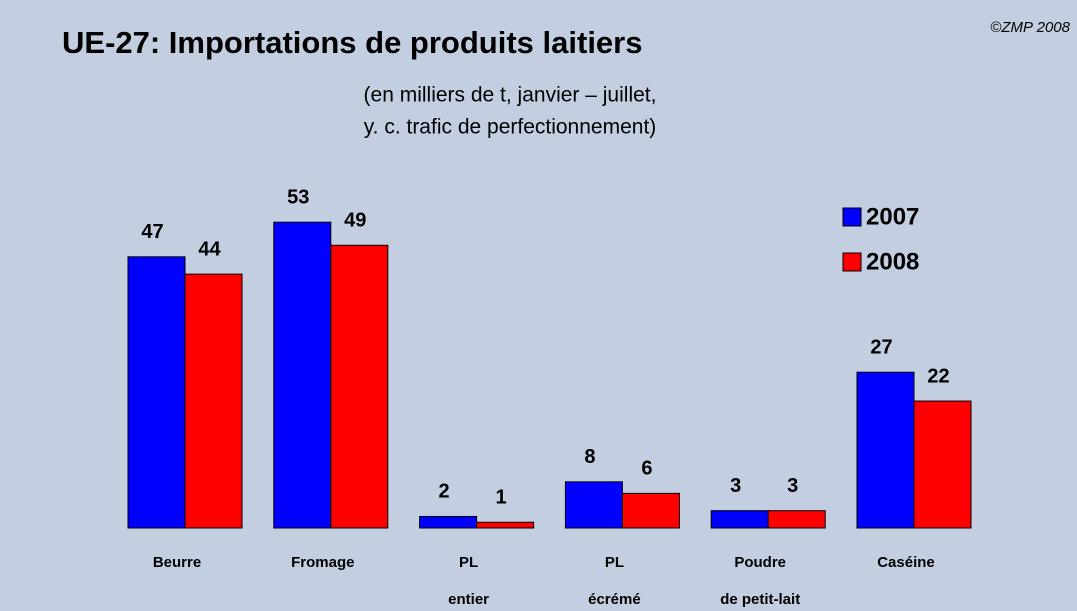  Describe the element at coordinates (760, 562) in the screenshot. I see `x-tick-label: Poudre` at that location.